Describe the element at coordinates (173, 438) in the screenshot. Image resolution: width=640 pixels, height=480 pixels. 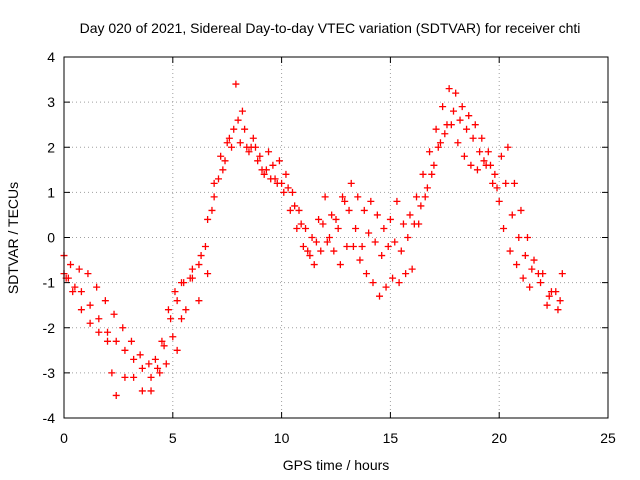
I see `x-tick-label: 5` at that location.